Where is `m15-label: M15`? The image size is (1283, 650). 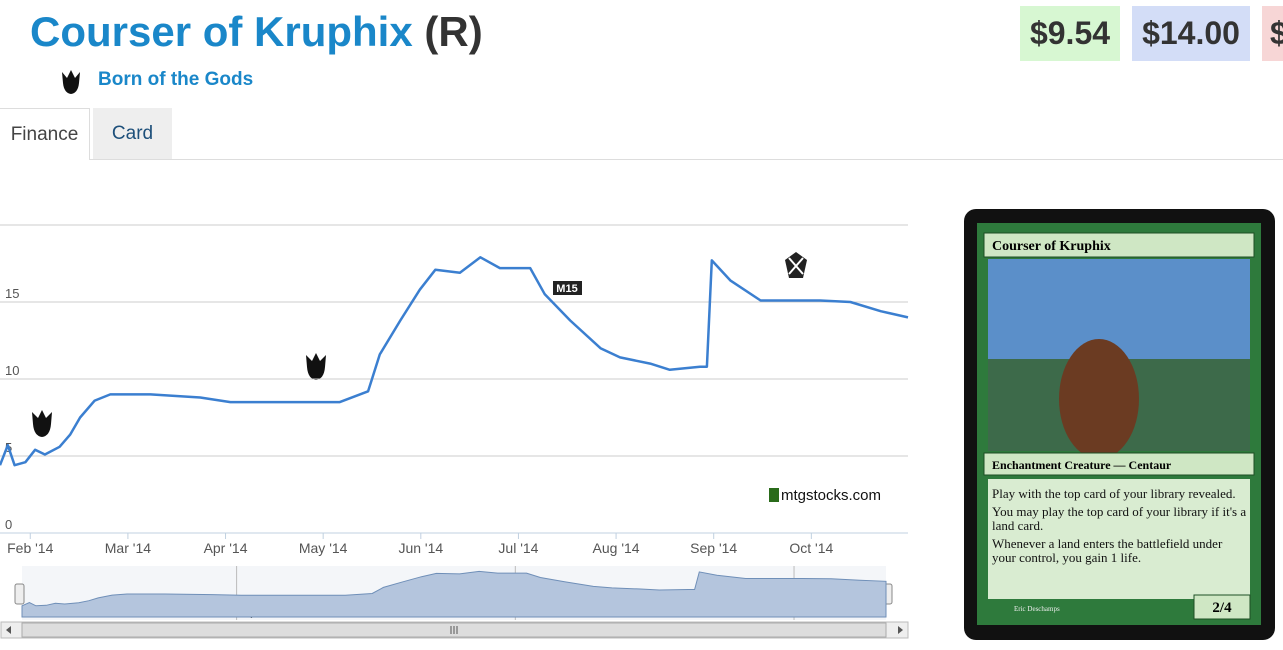 m15-label: M15 is located at coordinates (566, 289).